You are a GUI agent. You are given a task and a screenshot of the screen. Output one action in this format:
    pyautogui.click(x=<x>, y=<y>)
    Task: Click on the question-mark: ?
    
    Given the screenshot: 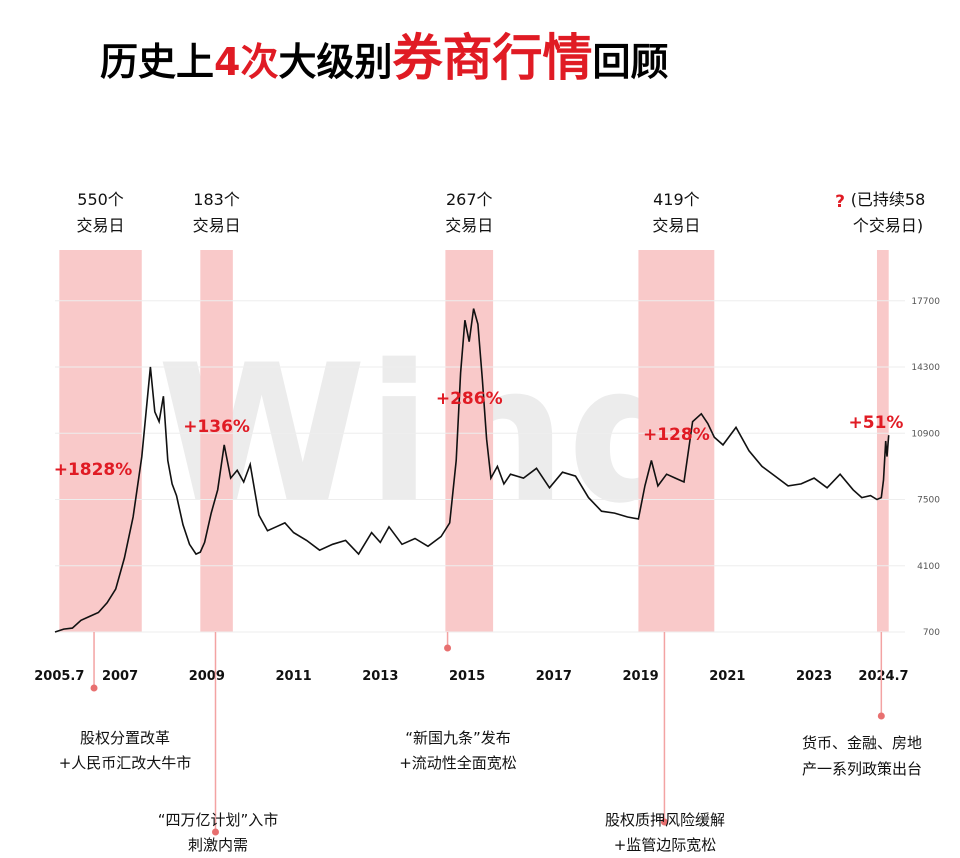 What is the action you would take?
    pyautogui.click(x=840, y=202)
    